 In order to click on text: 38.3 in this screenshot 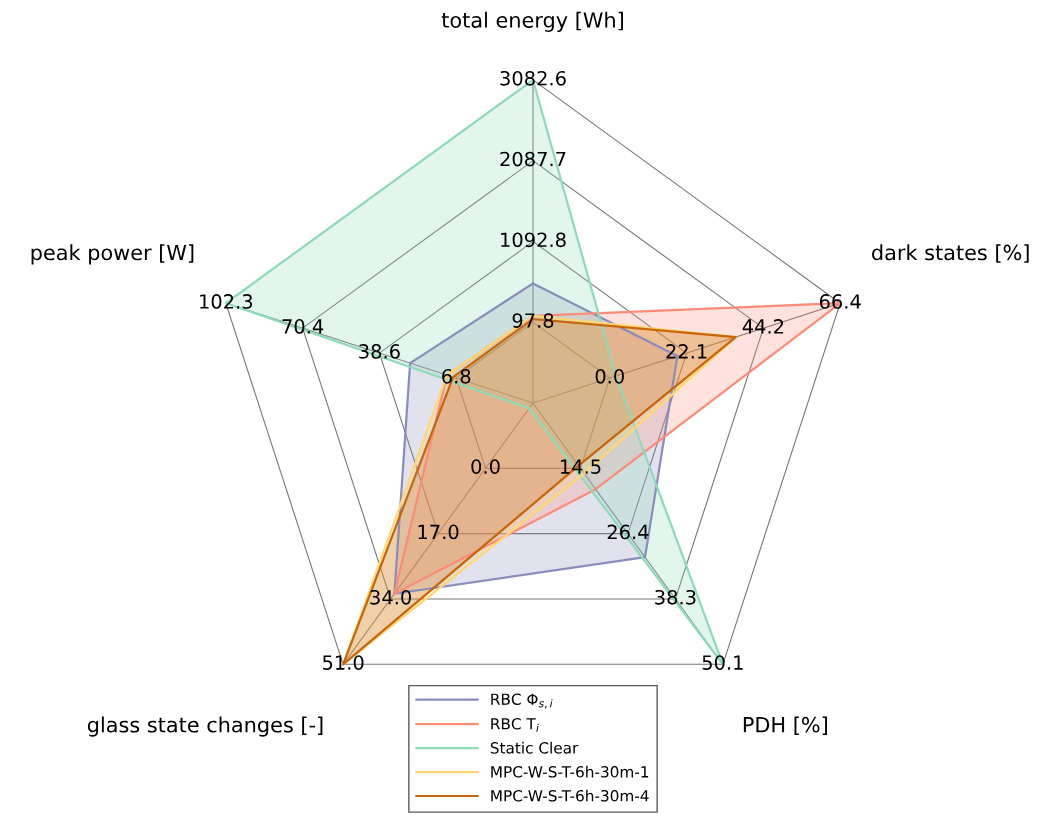, I will do `click(675, 597)`.